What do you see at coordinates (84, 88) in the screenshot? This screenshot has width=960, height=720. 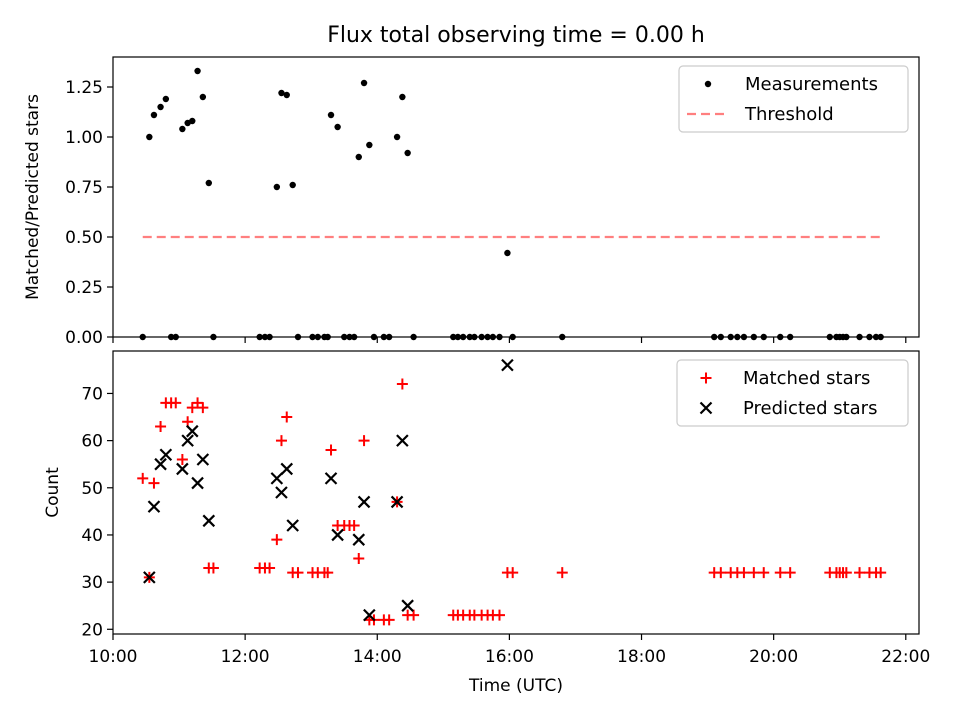 I see `y-tick-label: 1.25` at bounding box center [84, 88].